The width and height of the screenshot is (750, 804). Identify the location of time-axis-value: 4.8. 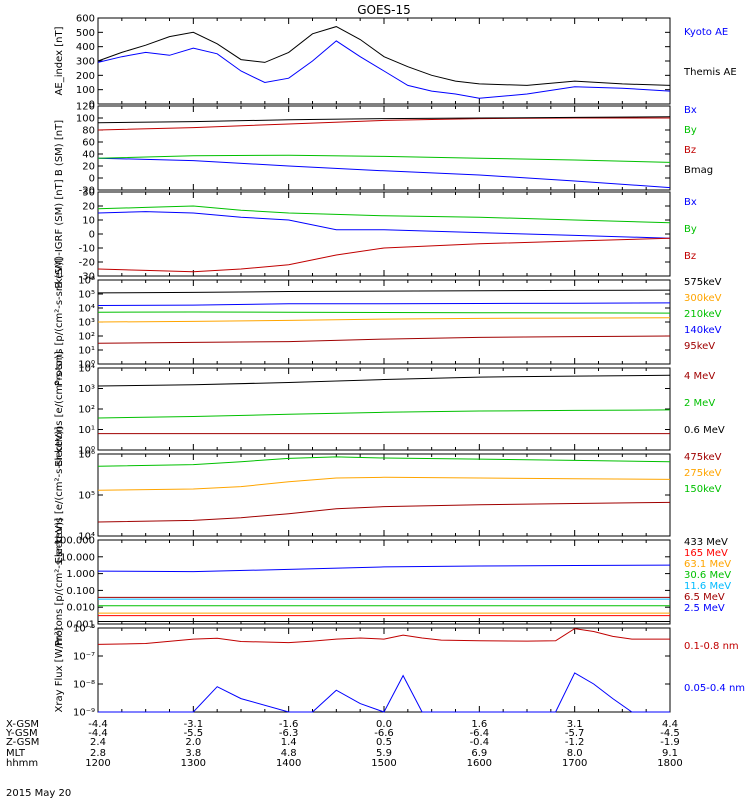
(289, 753).